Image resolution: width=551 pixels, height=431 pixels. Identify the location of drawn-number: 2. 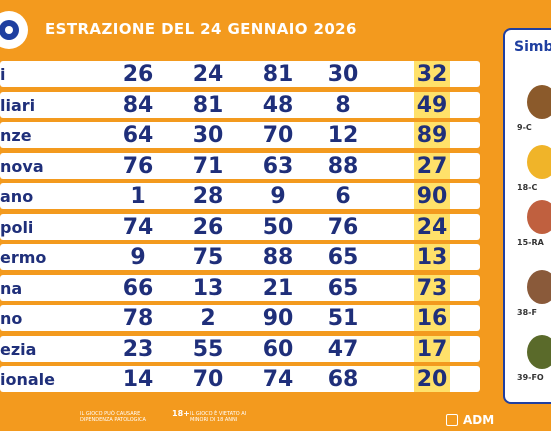
(208, 318).